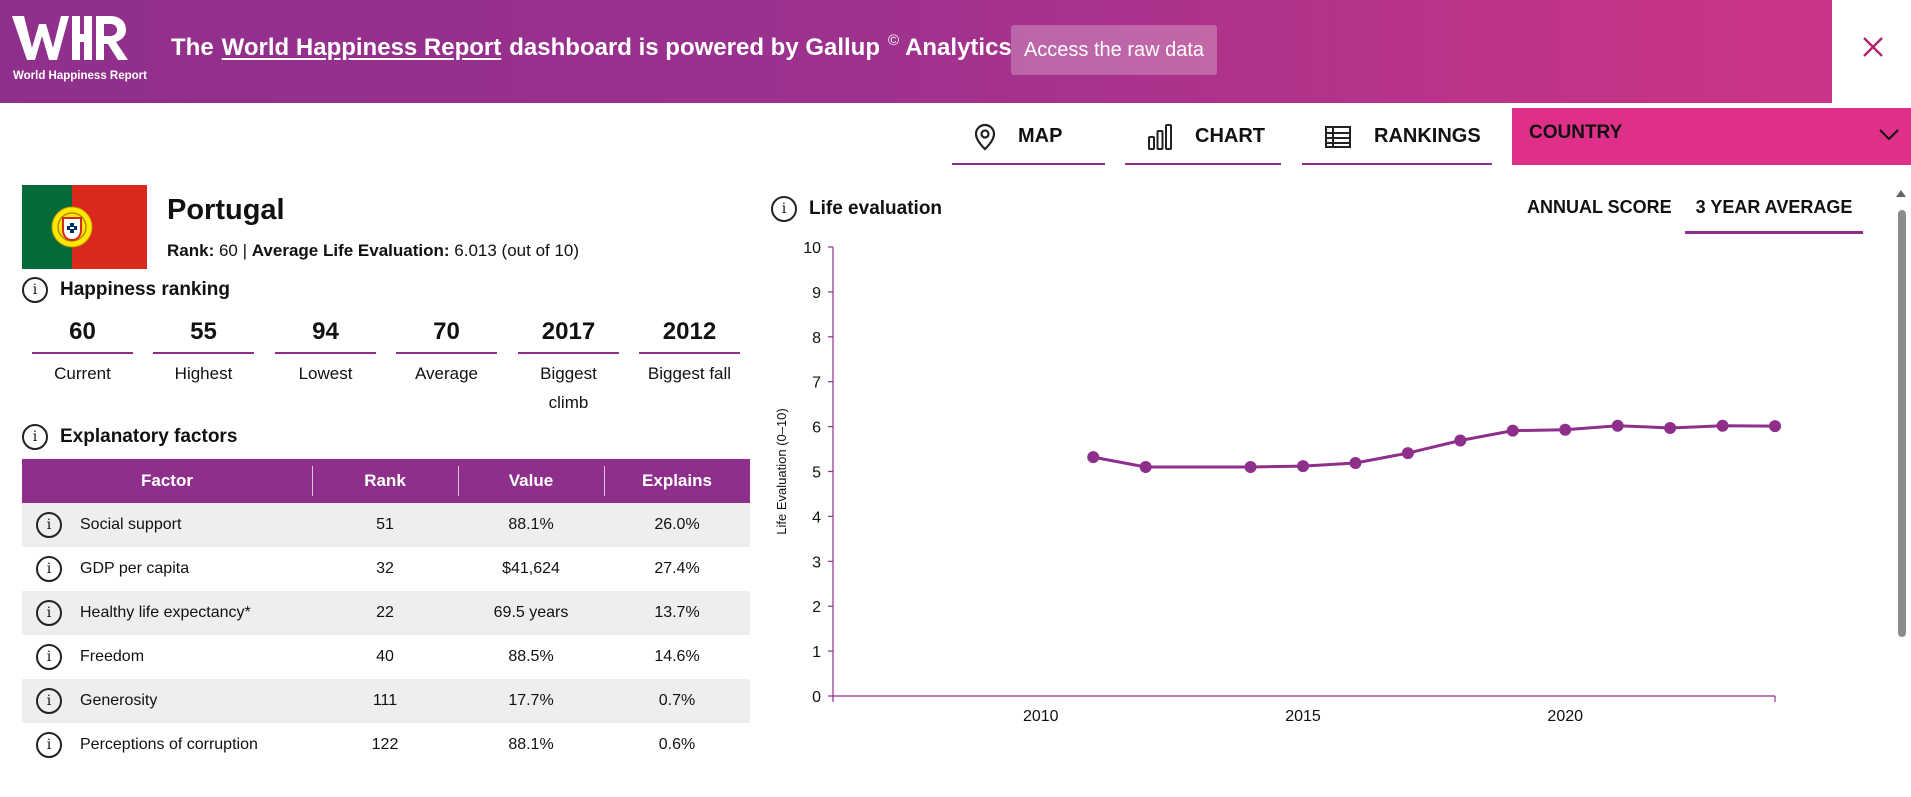 This screenshot has width=1911, height=797. I want to click on factor-explains: 27.4%, so click(677, 568).